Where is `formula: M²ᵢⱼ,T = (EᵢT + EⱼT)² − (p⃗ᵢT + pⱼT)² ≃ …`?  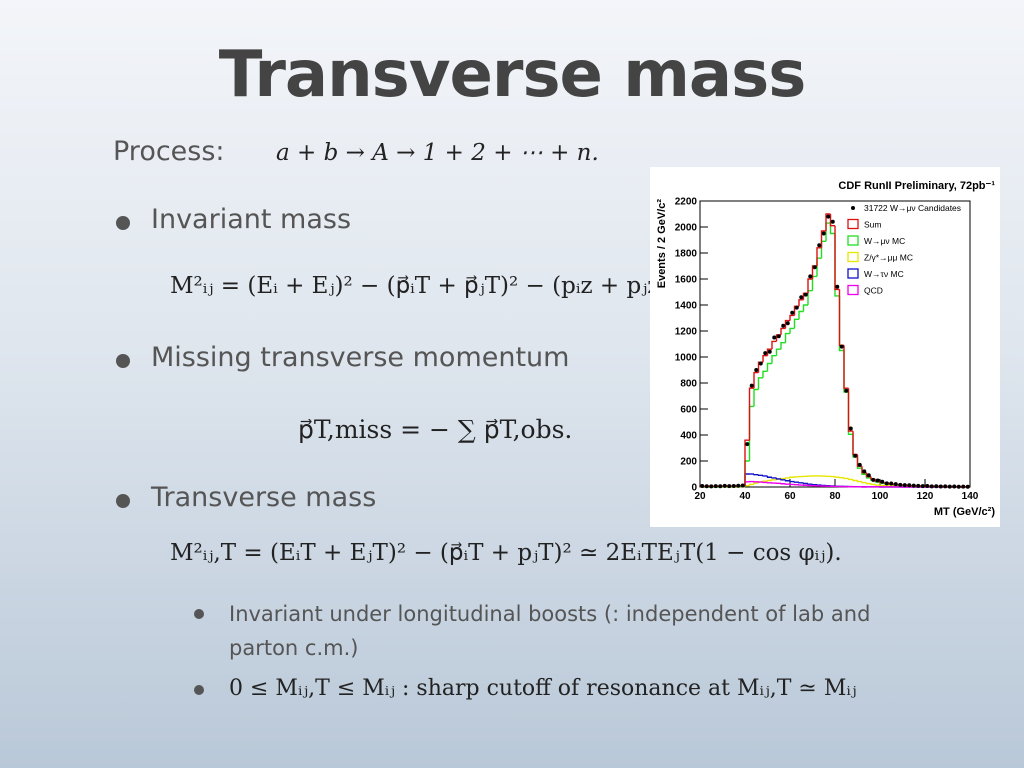 formula: M²ᵢⱼ,T = (EᵢT + EⱼT)² − (p⃗ᵢT + pⱼT)² ≃ … is located at coordinates (506, 553).